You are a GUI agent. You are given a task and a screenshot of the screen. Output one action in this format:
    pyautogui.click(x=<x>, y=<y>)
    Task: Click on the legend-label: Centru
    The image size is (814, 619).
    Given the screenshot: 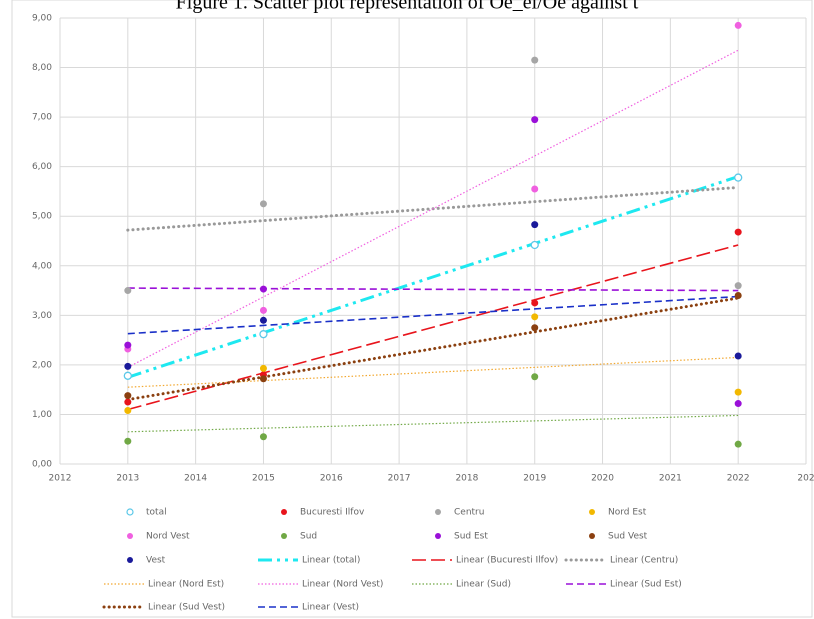 What is the action you would take?
    pyautogui.click(x=469, y=513)
    